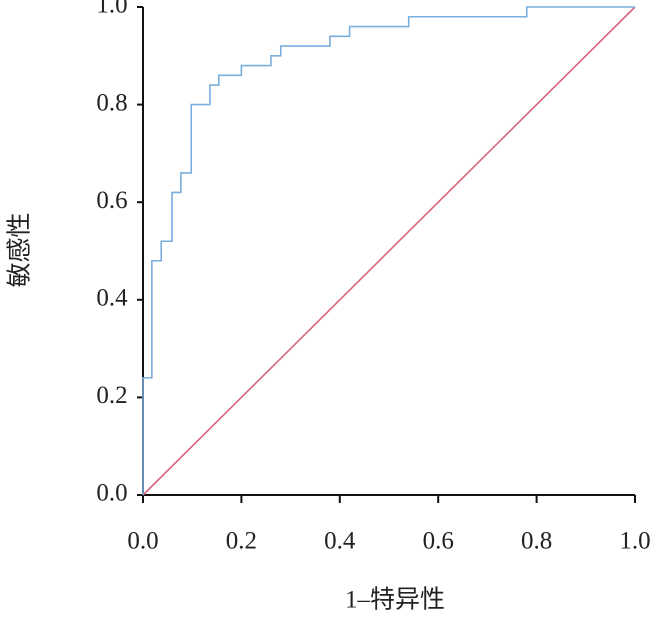  I want to click on y-tick-label: 0.2, so click(111, 395).